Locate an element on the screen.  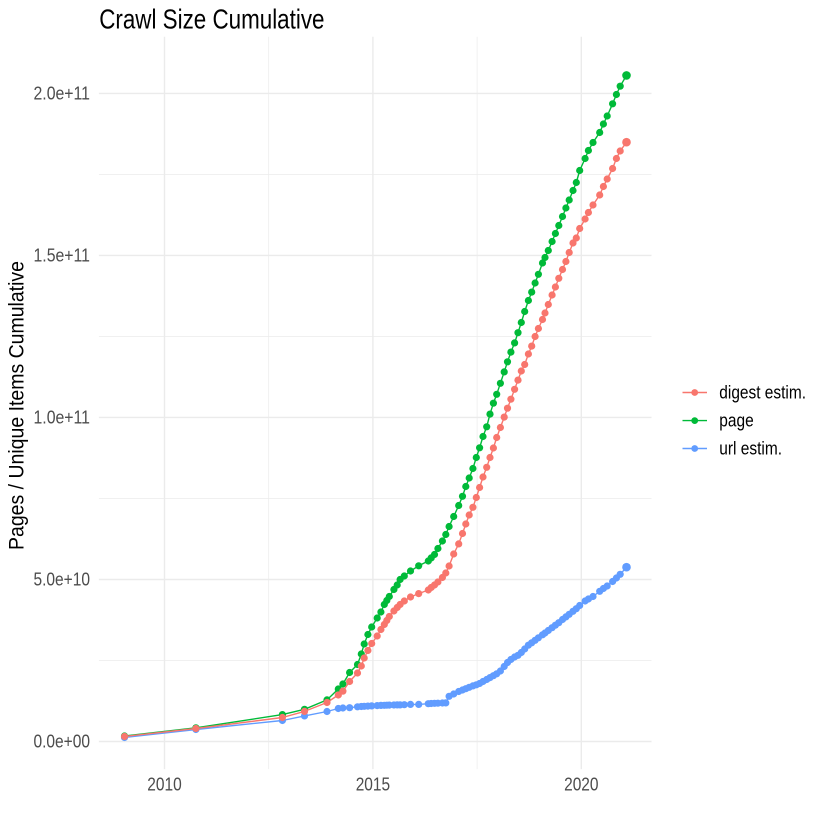
svg-text: Crawl Size Cumulative is located at coordinates (211, 19).